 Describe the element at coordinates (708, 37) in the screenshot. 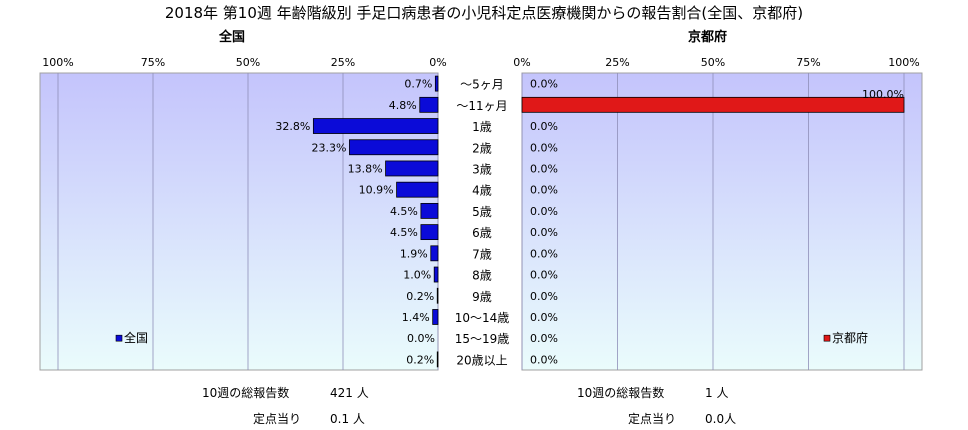

I see `kyoto-panel-title: 京都府` at that location.